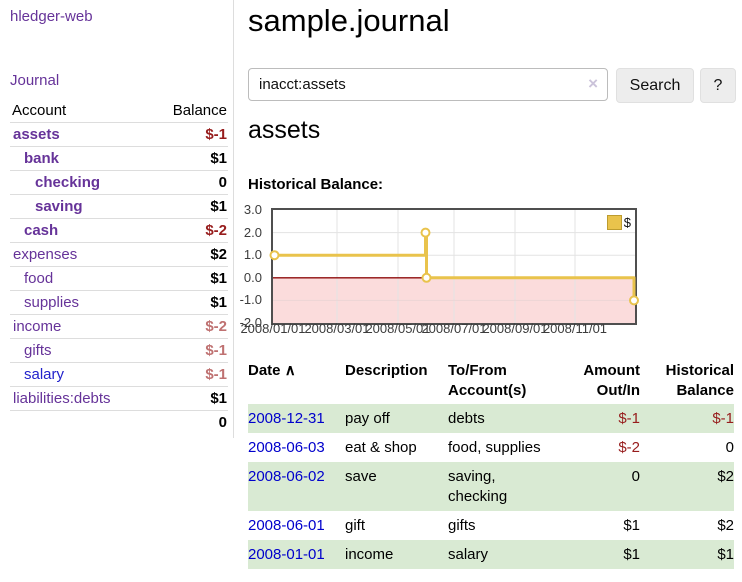 The image size is (742, 582). What do you see at coordinates (264, 370) in the screenshot?
I see `col-date-label: Date` at bounding box center [264, 370].